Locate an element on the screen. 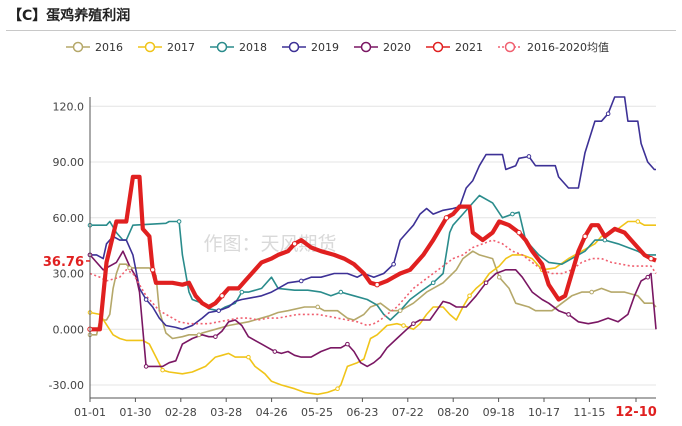  x-tick-label: 01-01 is located at coordinates (90, 412).